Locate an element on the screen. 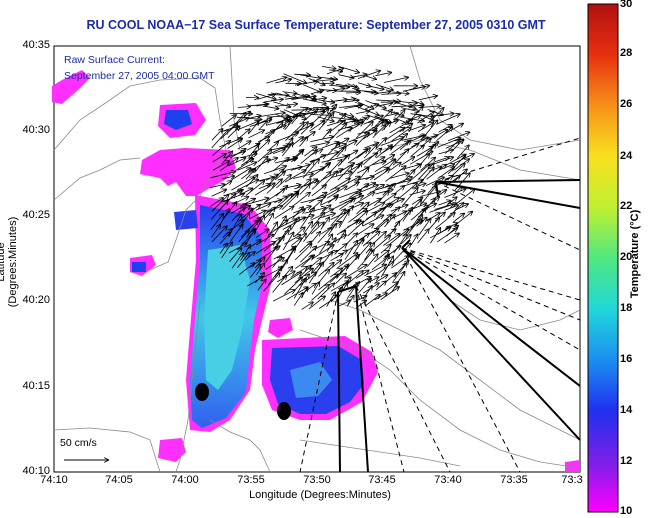  colorbar-label: Temperature (°C) is located at coordinates (635, 254).